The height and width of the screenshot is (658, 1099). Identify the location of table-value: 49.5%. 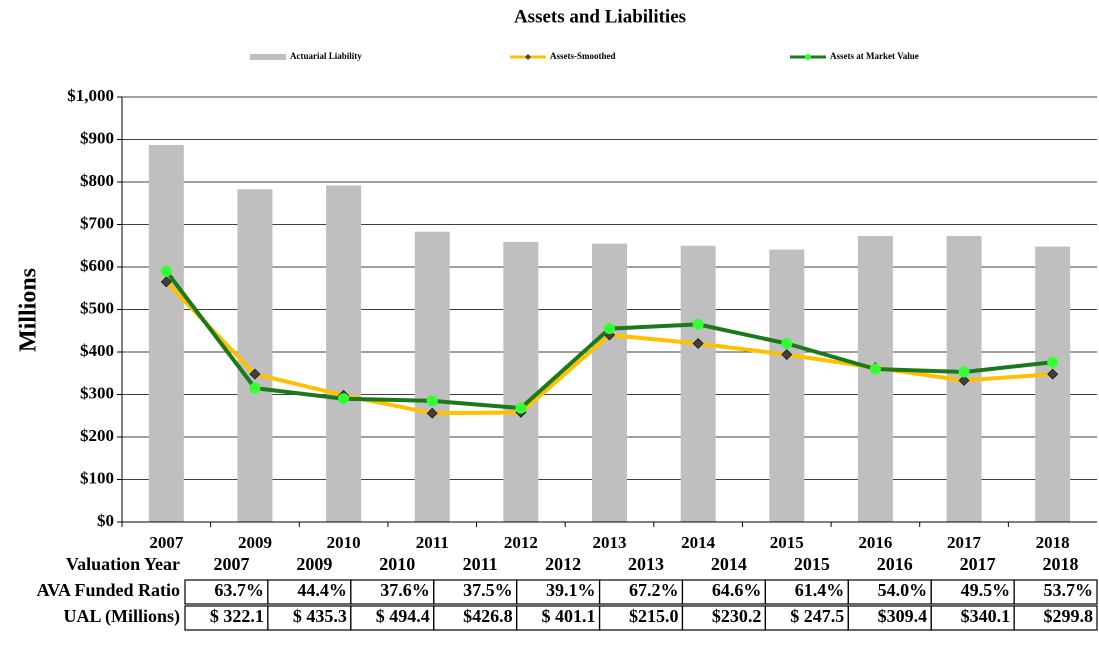
(986, 590).